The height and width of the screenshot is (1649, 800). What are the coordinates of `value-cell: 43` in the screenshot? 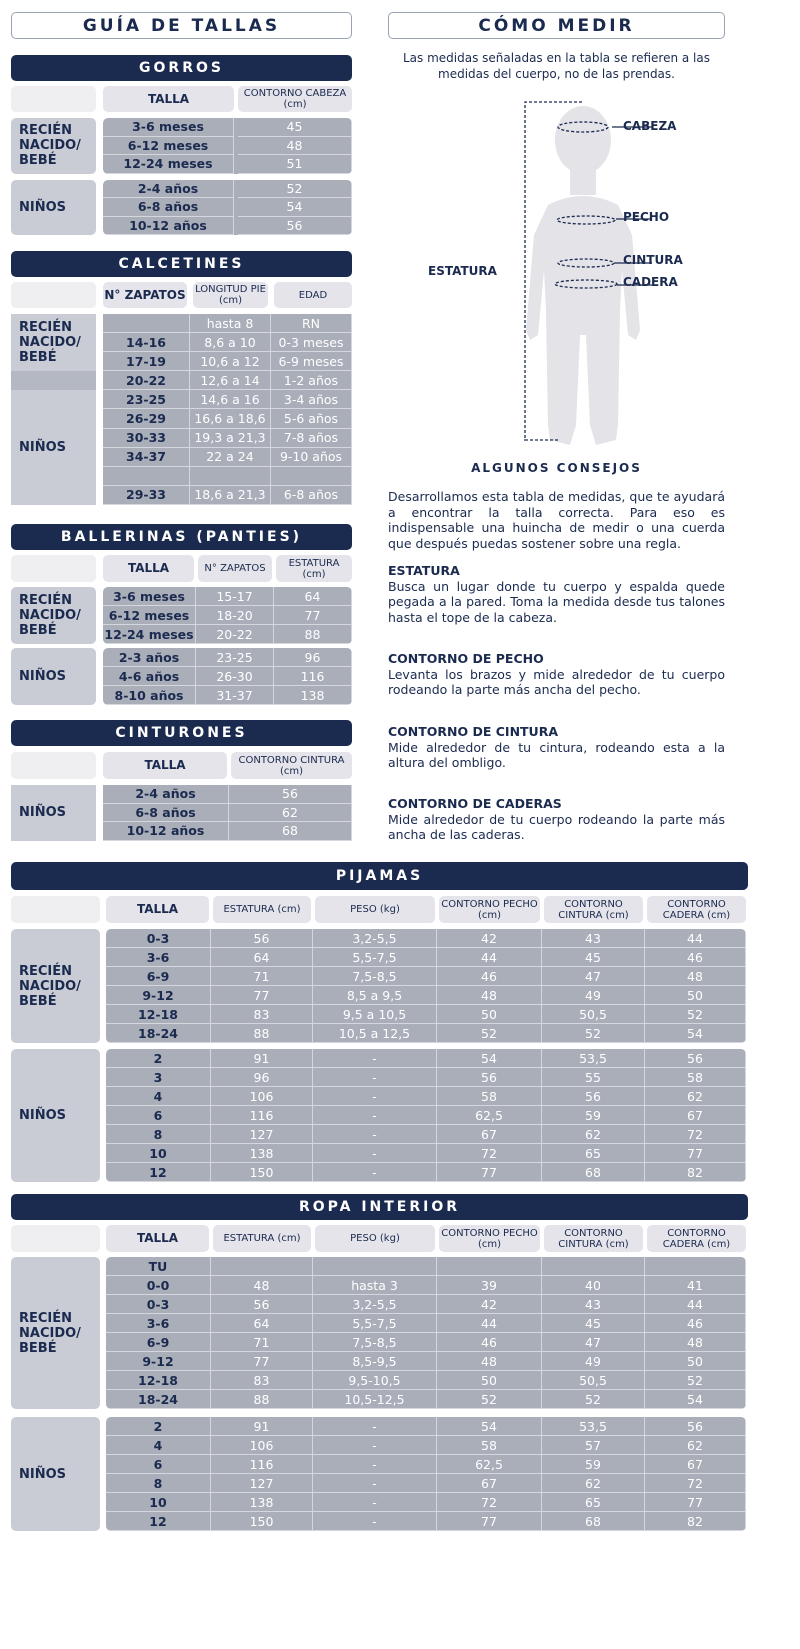 It's located at (593, 1304).